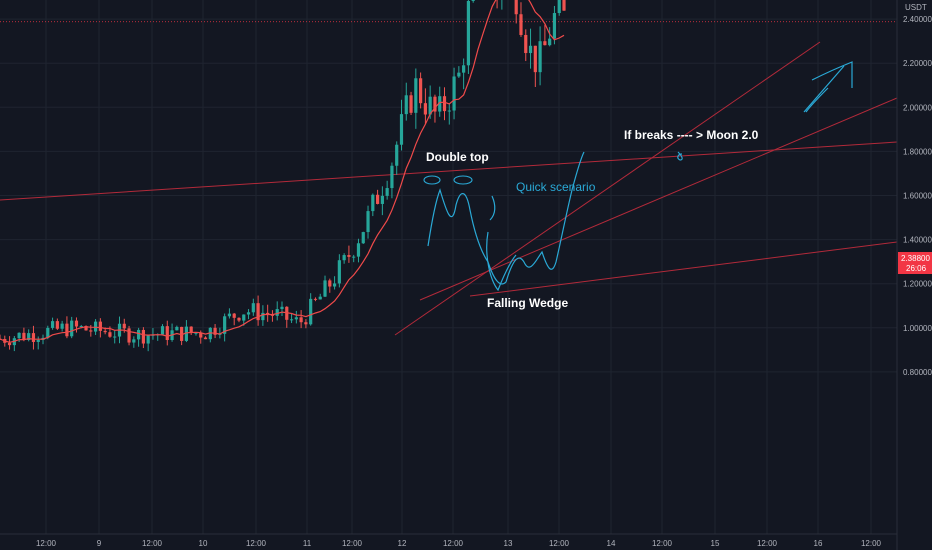 This screenshot has width=932, height=550. I want to click on y-tick-label: 1.40000, so click(917, 240).